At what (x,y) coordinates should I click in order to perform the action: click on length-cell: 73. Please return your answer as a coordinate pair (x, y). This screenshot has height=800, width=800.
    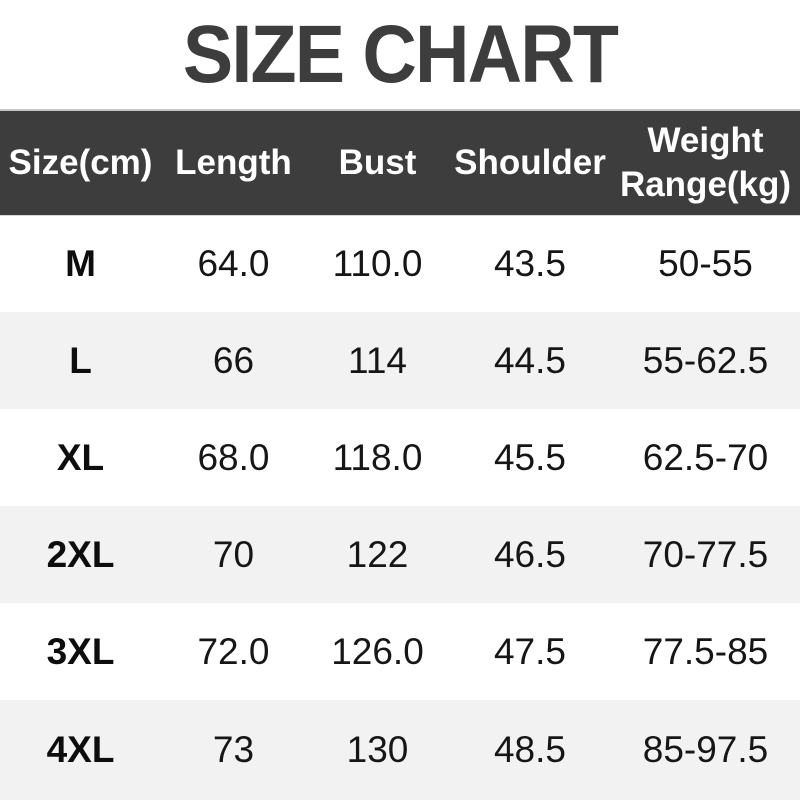
    Looking at the image, I should click on (233, 749).